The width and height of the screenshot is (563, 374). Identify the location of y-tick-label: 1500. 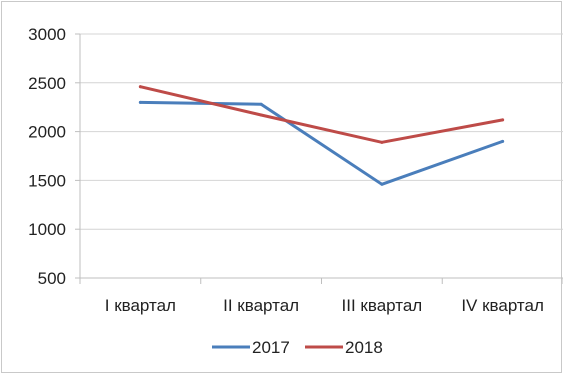
(47, 180).